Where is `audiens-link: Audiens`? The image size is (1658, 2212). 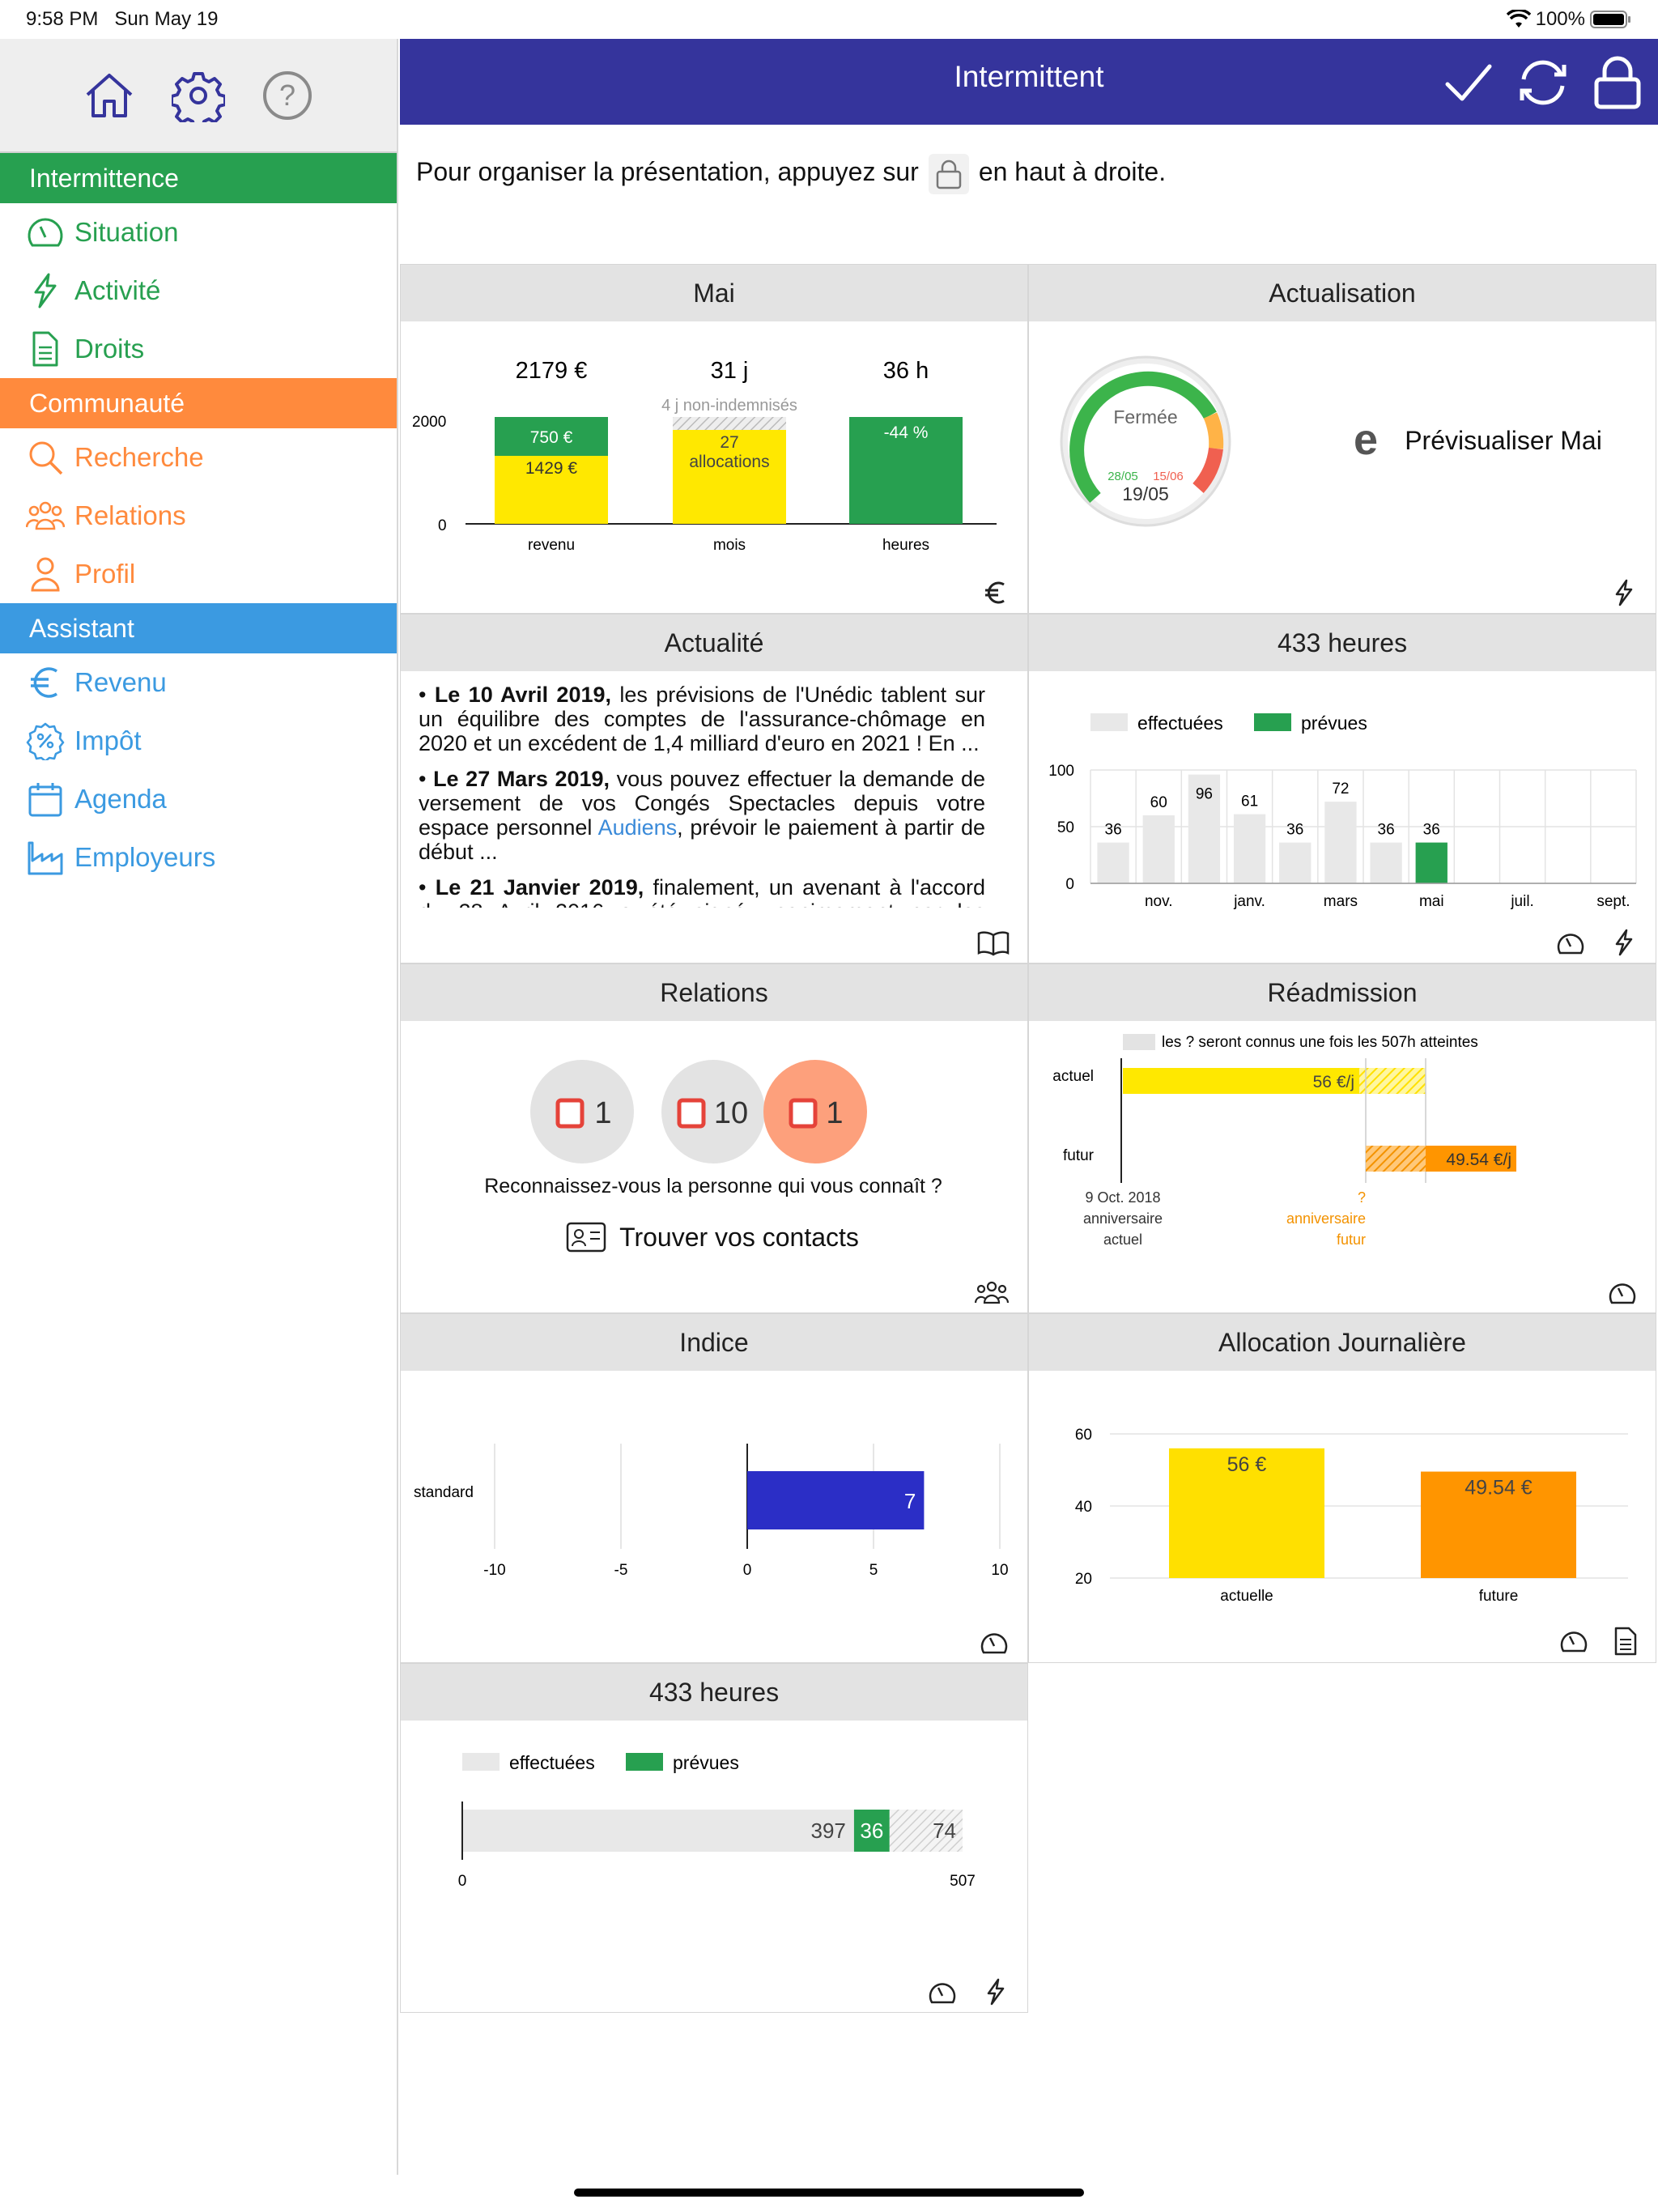
audiens-link: Audiens is located at coordinates (637, 828).